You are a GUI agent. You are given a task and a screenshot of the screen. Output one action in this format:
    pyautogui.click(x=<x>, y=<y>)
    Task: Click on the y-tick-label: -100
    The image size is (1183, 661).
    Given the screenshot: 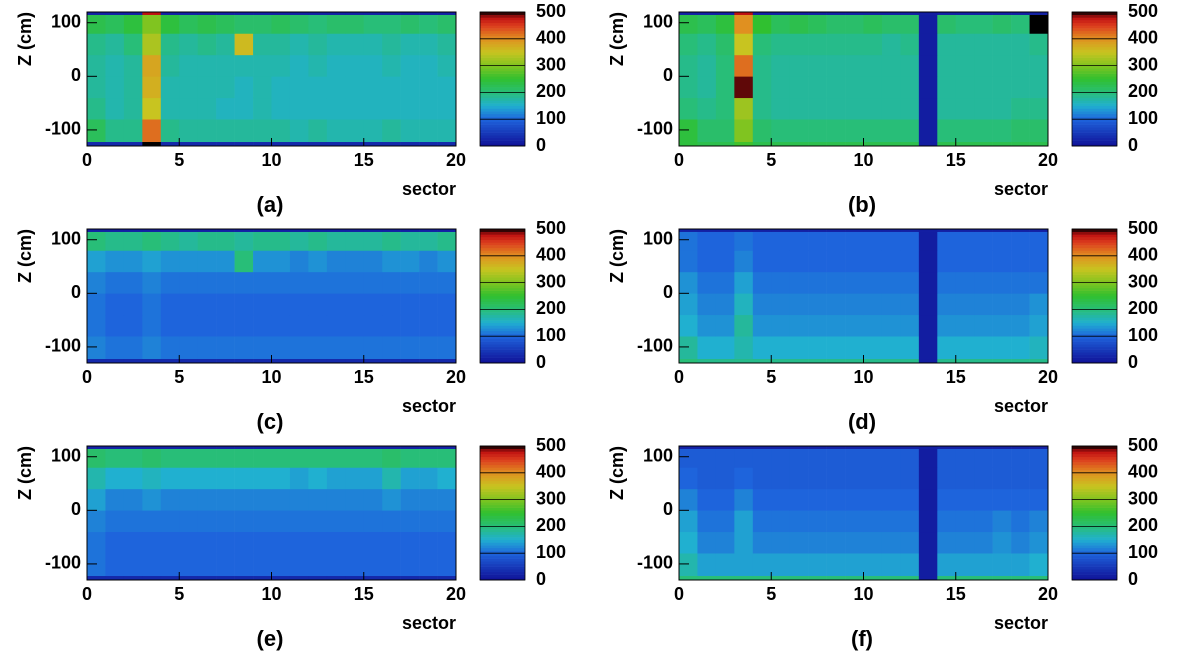 What is the action you would take?
    pyautogui.click(x=655, y=563)
    